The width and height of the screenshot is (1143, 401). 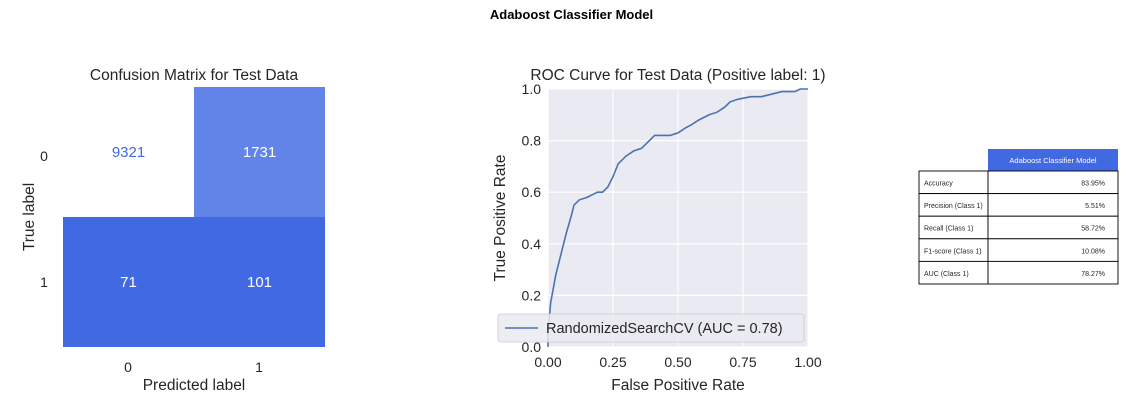 I want to click on cm-col-tick-1: 1, so click(x=259, y=367).